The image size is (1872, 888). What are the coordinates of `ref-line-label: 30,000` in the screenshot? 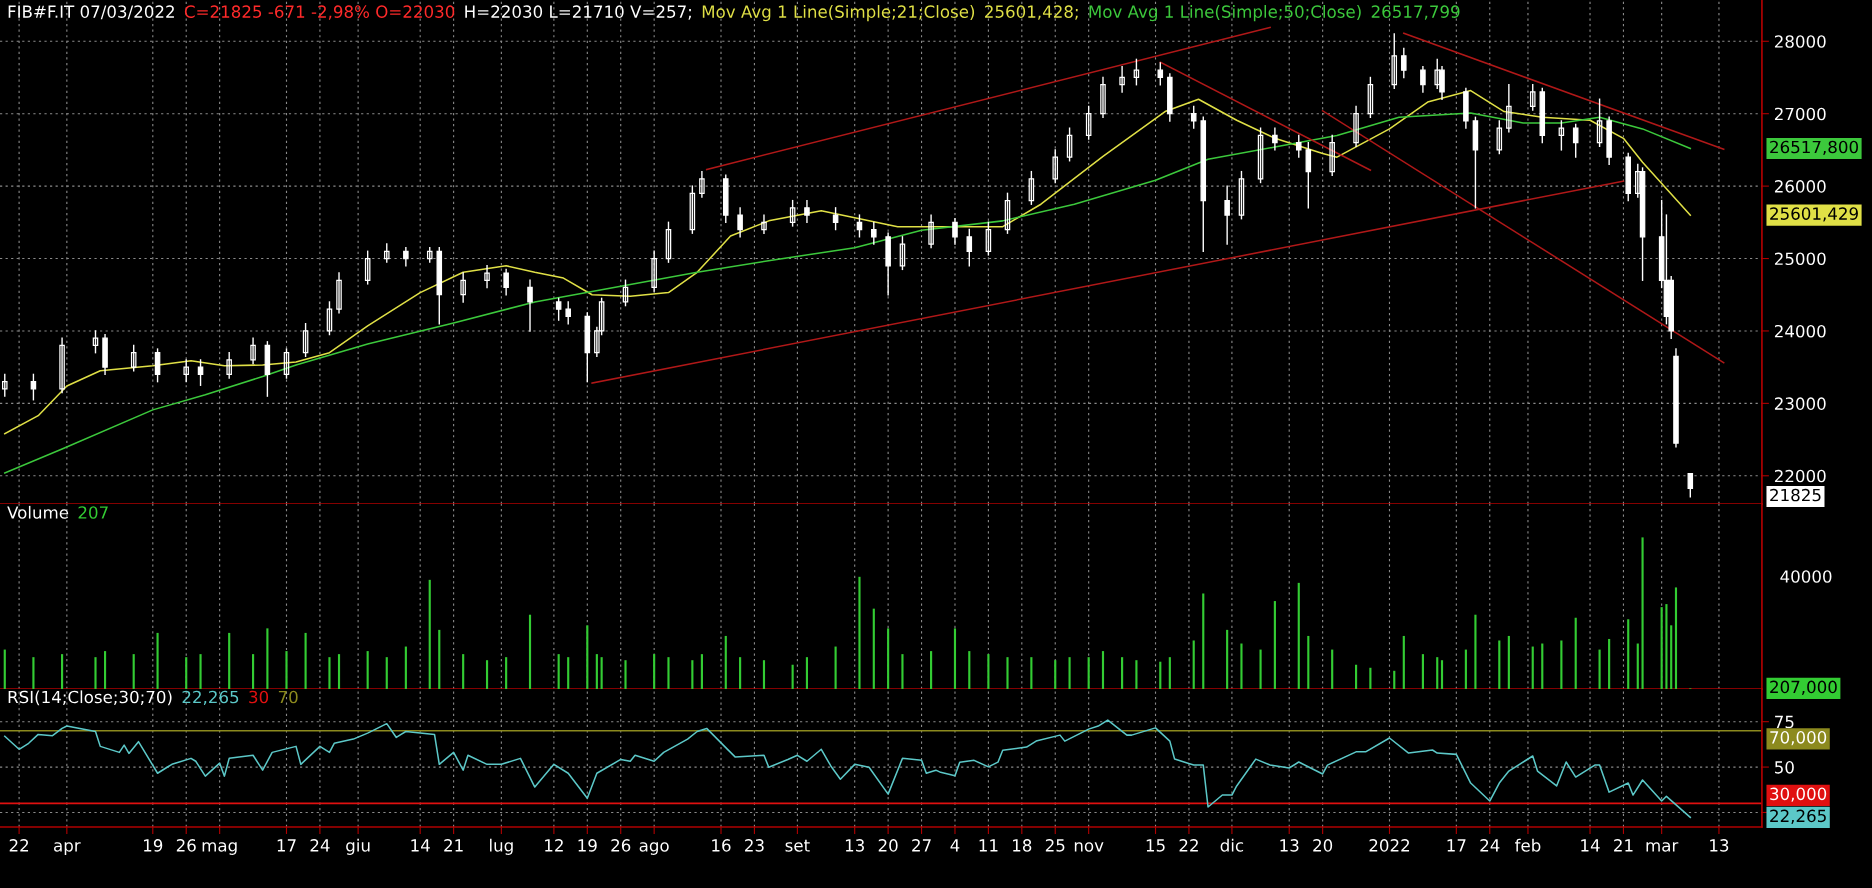 It's located at (1798, 794).